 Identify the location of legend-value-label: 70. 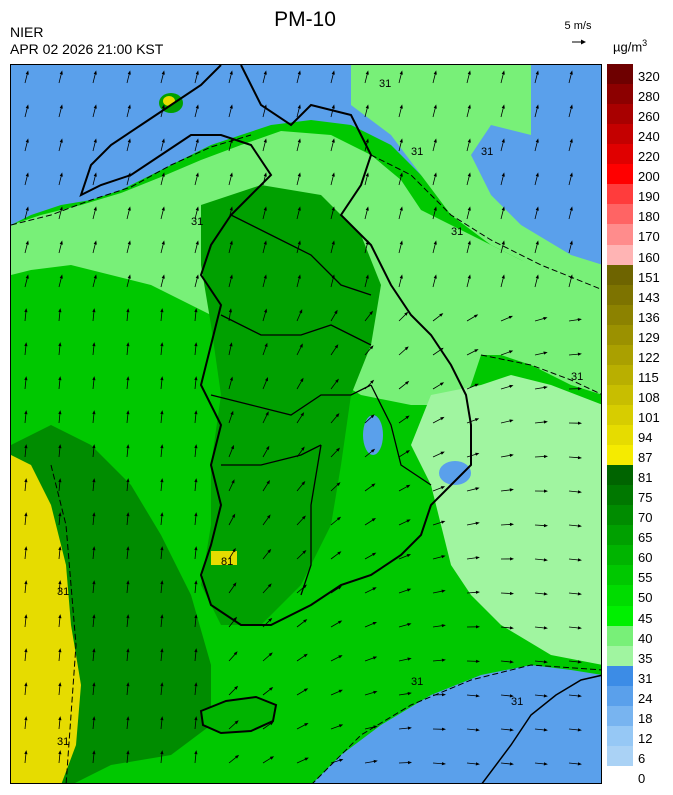
(645, 518).